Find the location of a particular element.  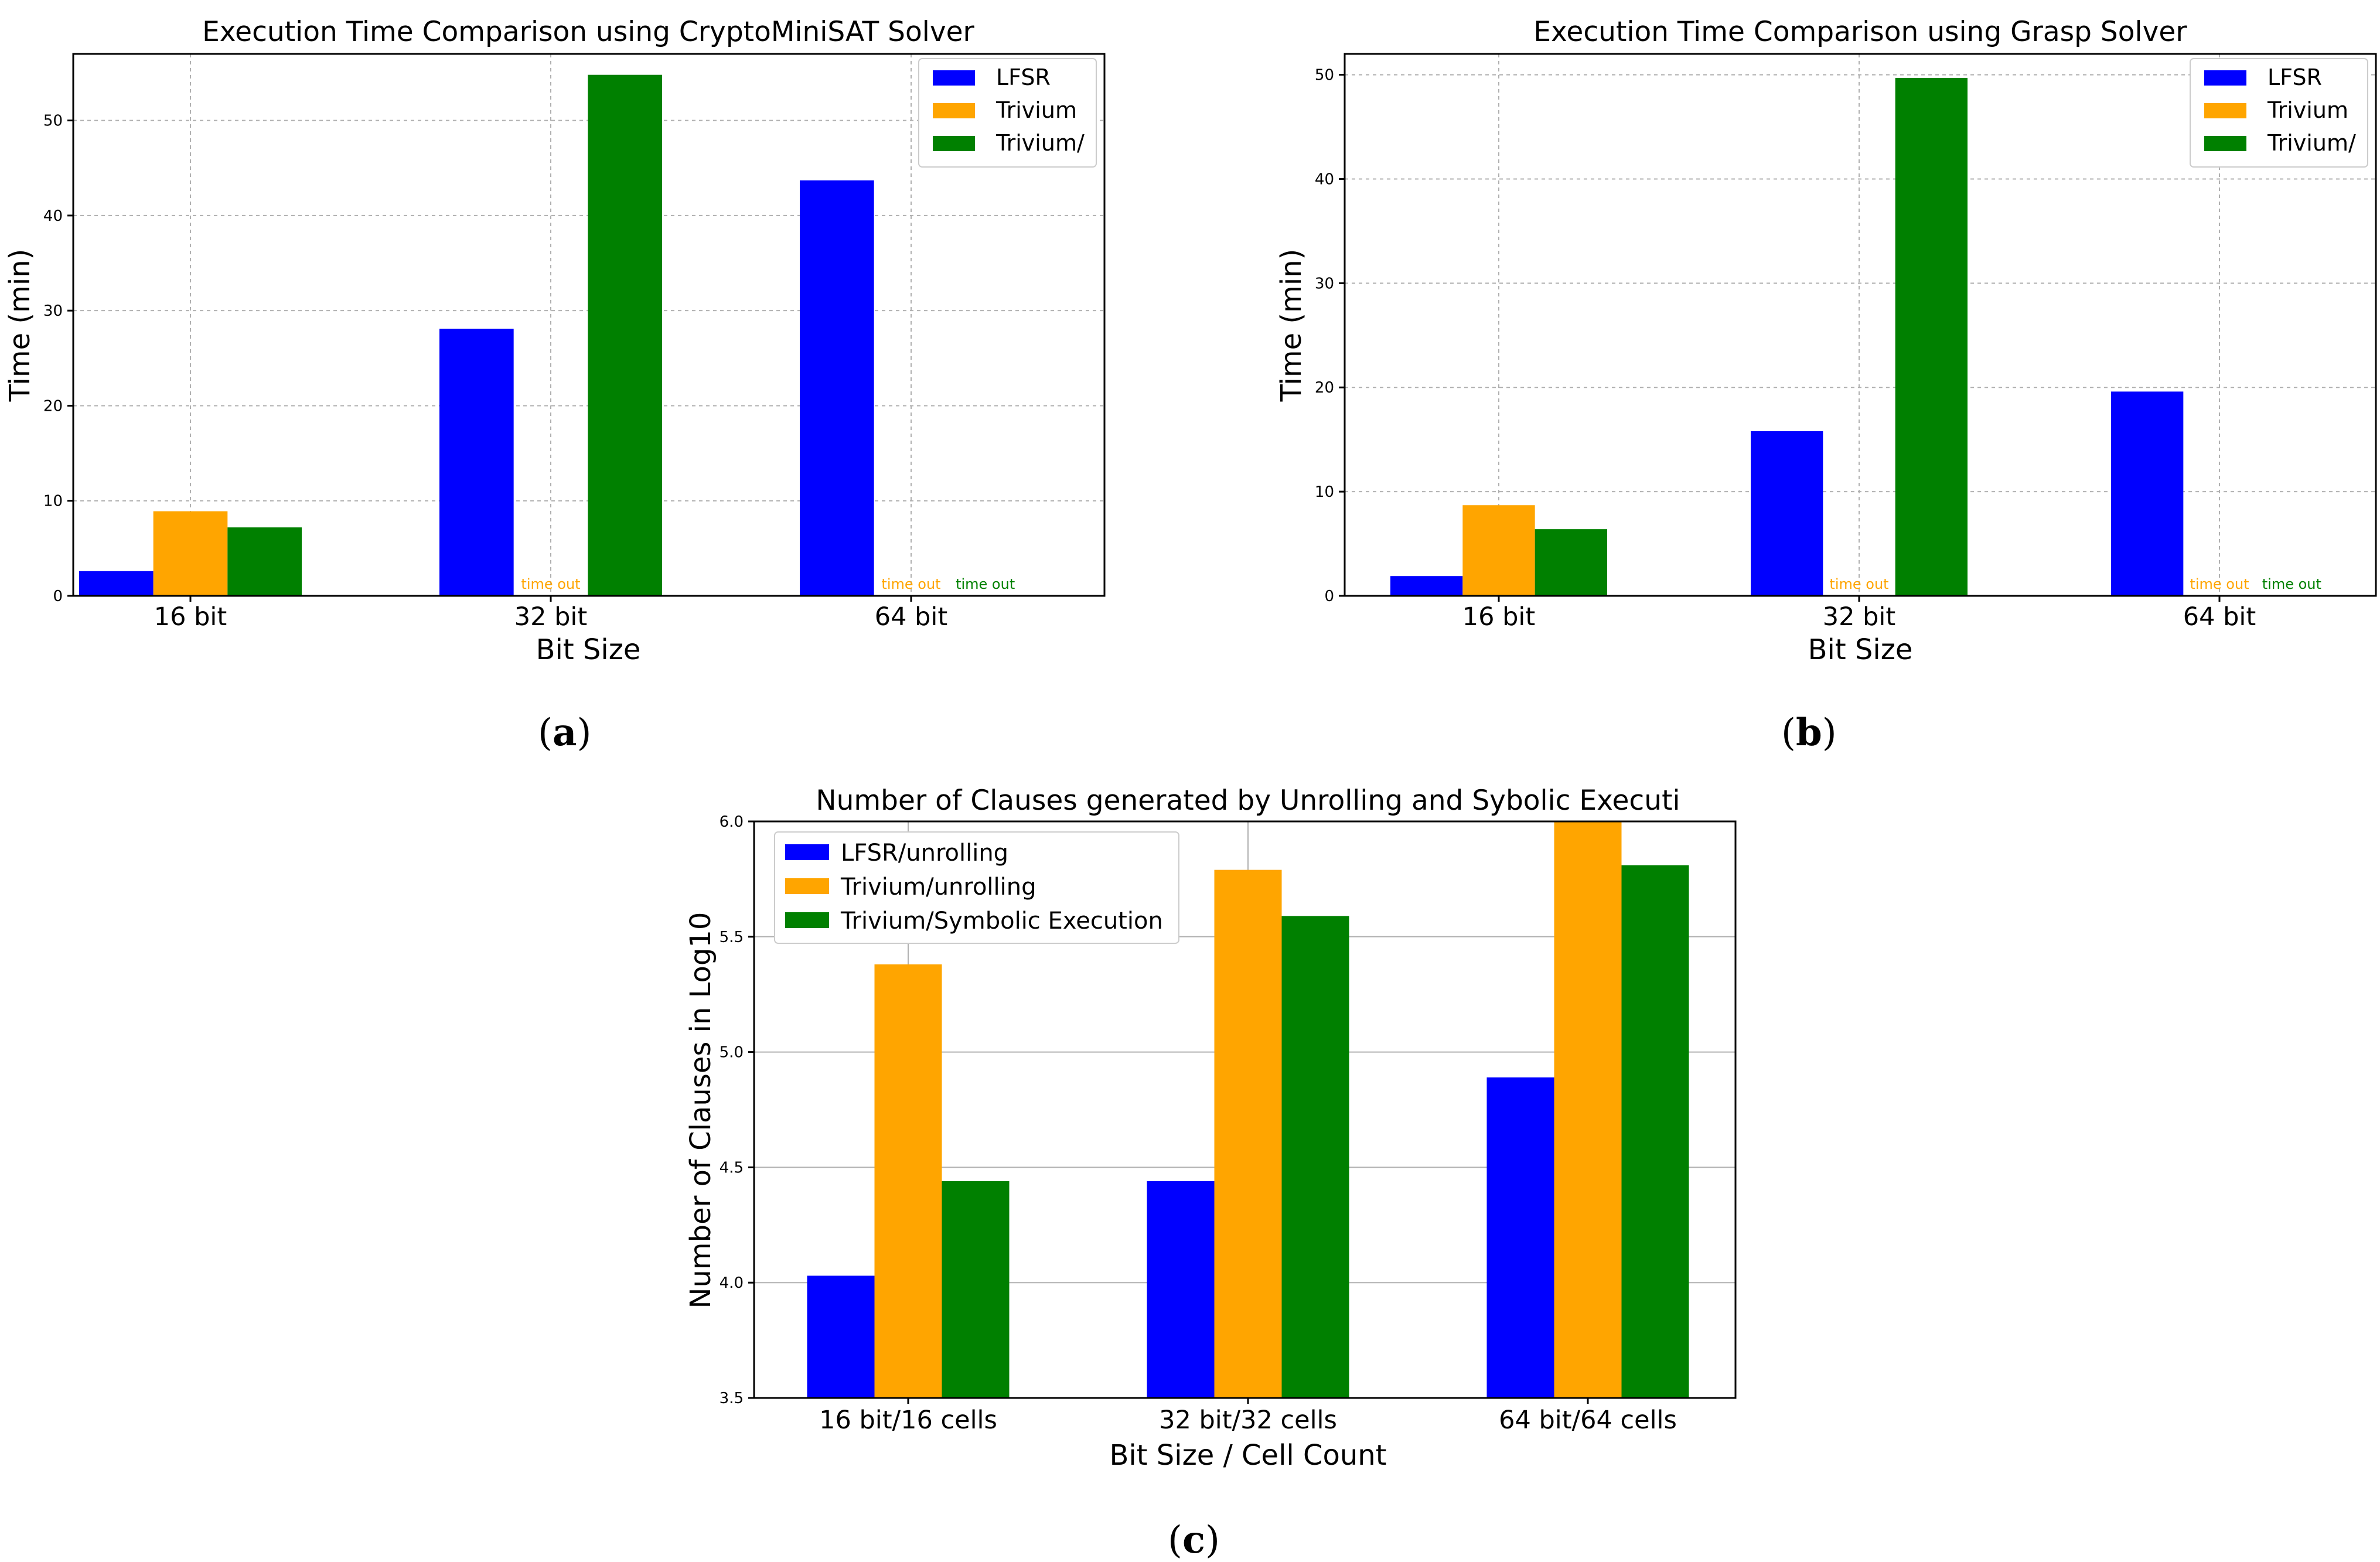

chart-a-annotations: time out time out time out is located at coordinates (768, 584).